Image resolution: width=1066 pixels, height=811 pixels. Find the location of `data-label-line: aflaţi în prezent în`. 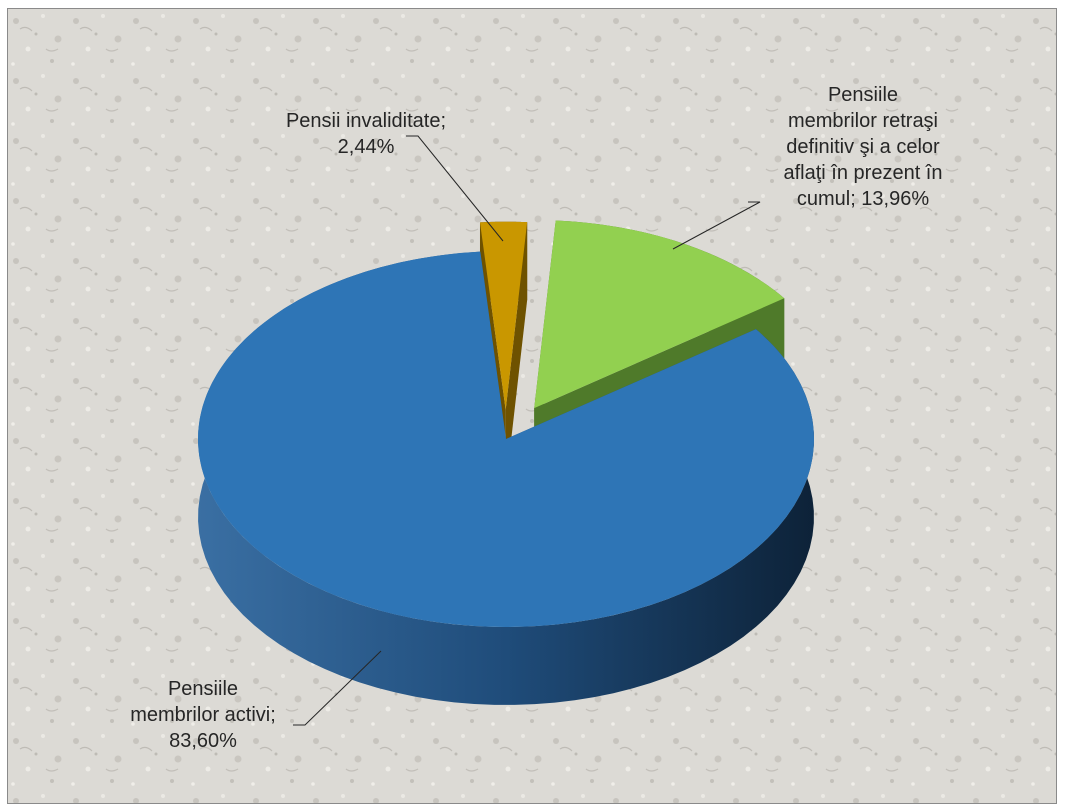

data-label-line: aflaţi în prezent în is located at coordinates (863, 173).